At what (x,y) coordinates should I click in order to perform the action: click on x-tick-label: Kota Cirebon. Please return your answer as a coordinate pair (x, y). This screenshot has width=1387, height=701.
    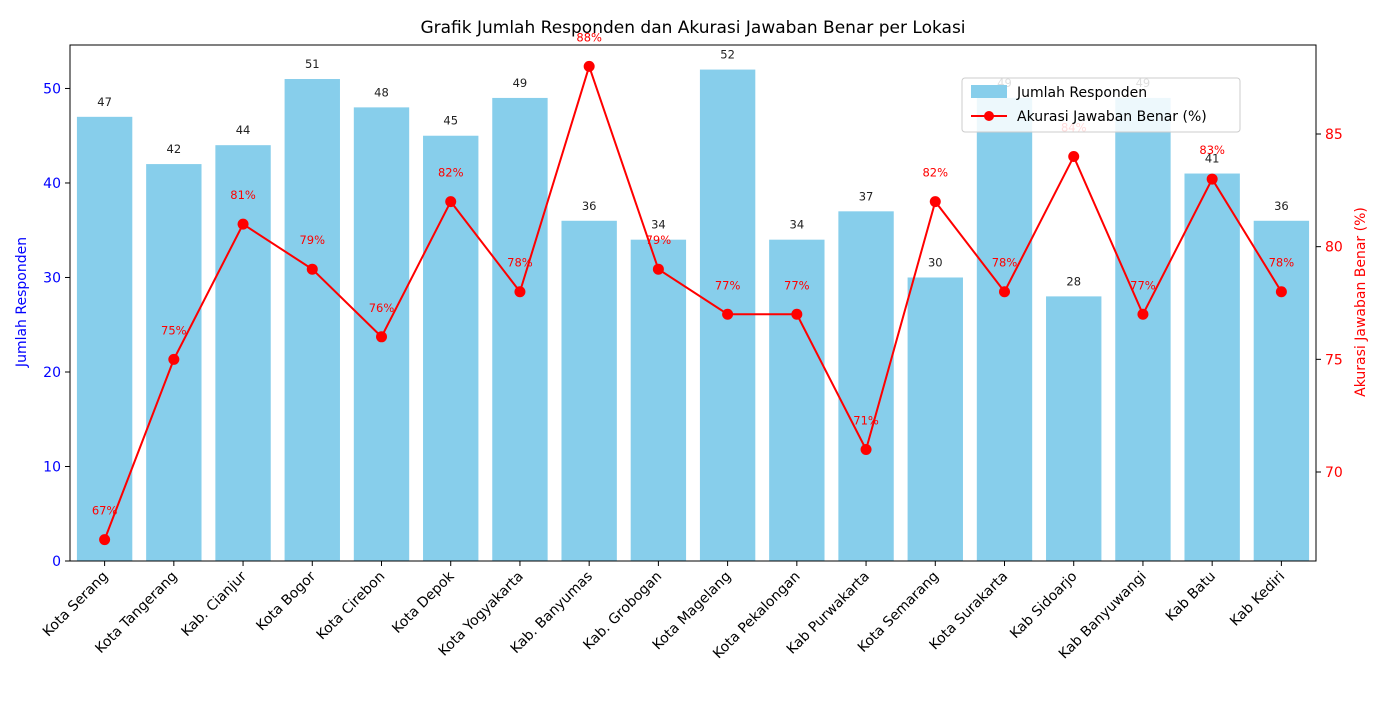
    Looking at the image, I should click on (351, 606).